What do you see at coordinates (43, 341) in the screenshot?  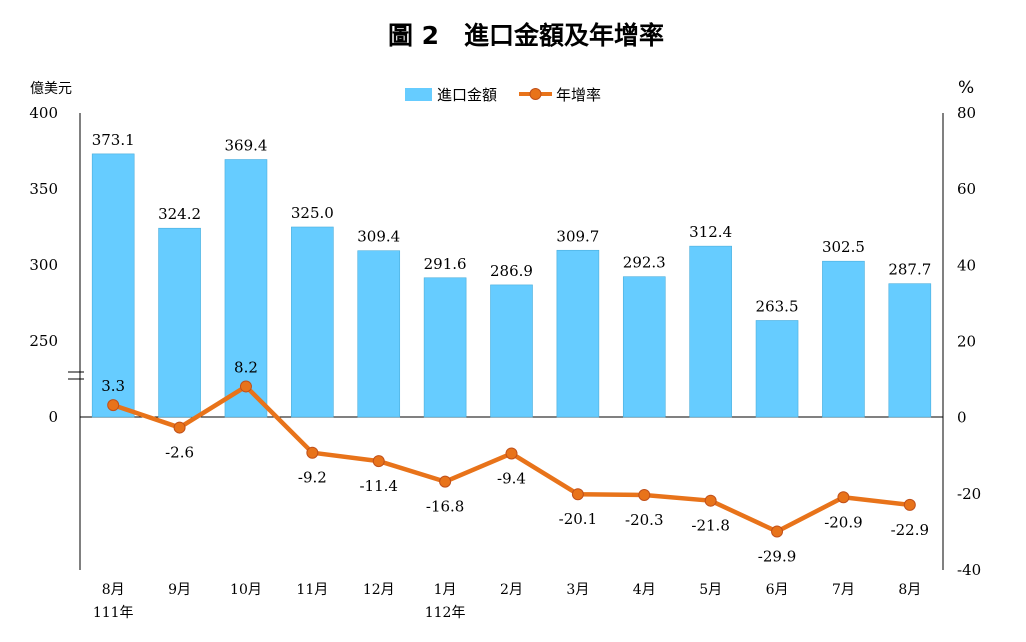 I see `left-tick-label: 250` at bounding box center [43, 341].